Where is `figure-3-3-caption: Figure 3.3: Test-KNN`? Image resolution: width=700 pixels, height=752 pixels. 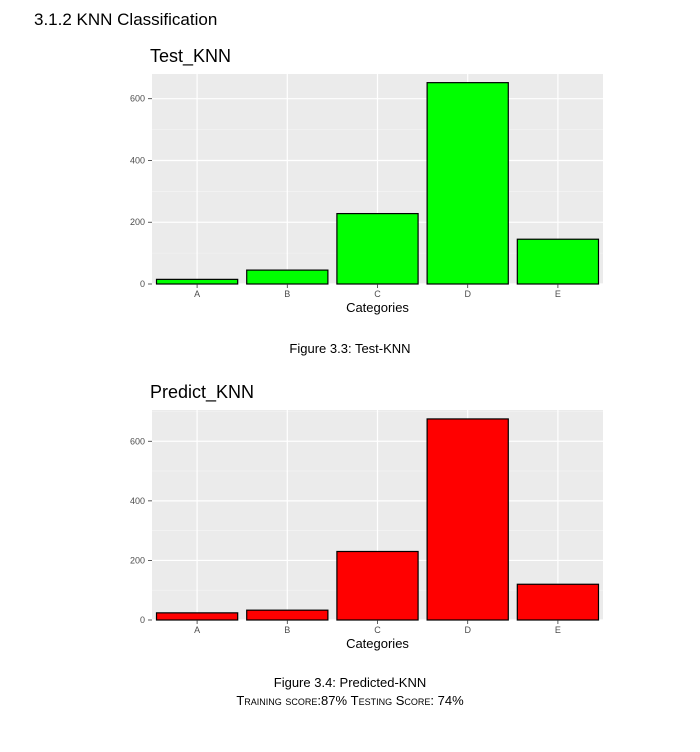
figure-3-3-caption: Figure 3.3: Test-KNN is located at coordinates (350, 348).